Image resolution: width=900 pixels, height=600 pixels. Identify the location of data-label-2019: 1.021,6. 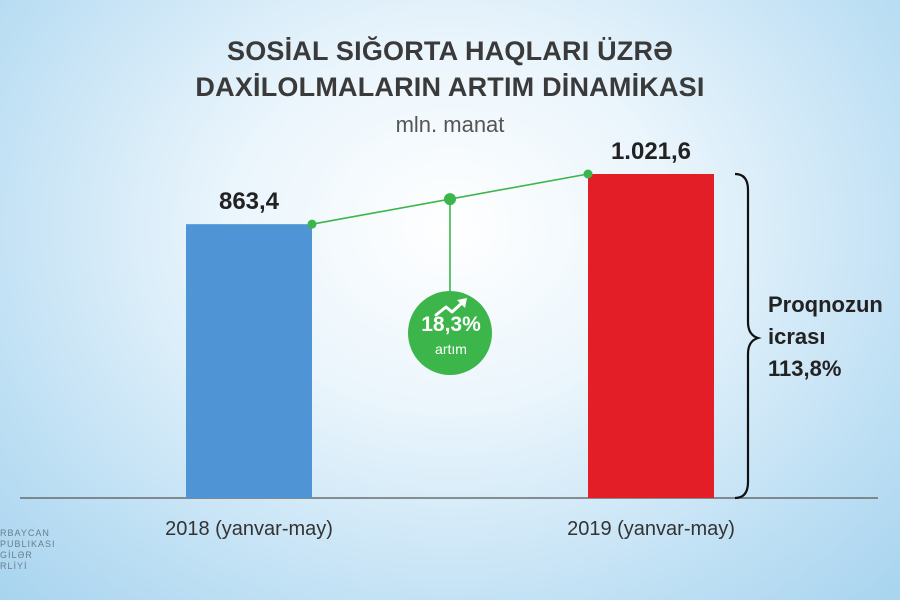
(651, 151).